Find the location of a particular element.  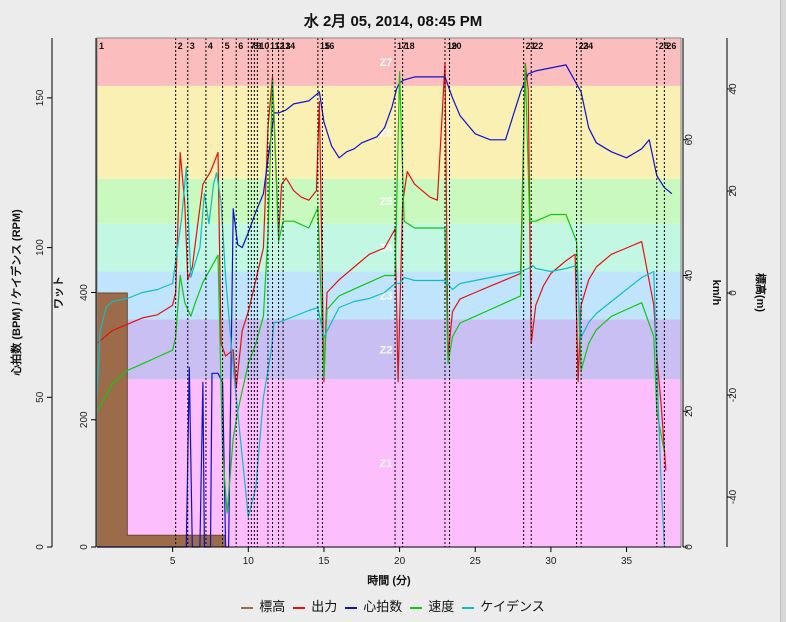

hr-zone-label: Z6 is located at coordinates (386, 133).